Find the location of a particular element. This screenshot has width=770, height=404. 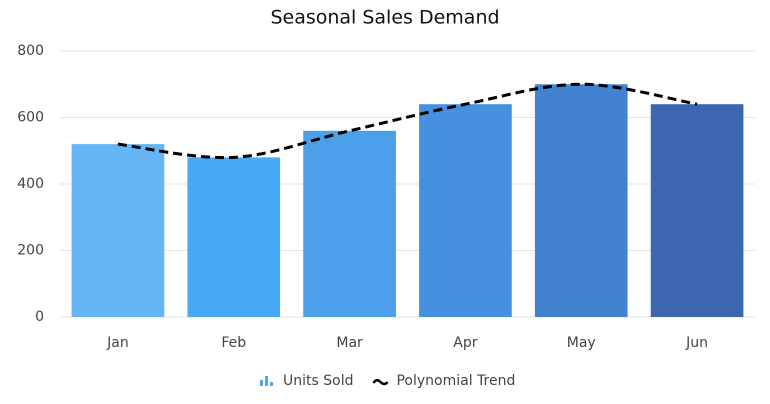

x-tick-label: Apr is located at coordinates (465, 343).